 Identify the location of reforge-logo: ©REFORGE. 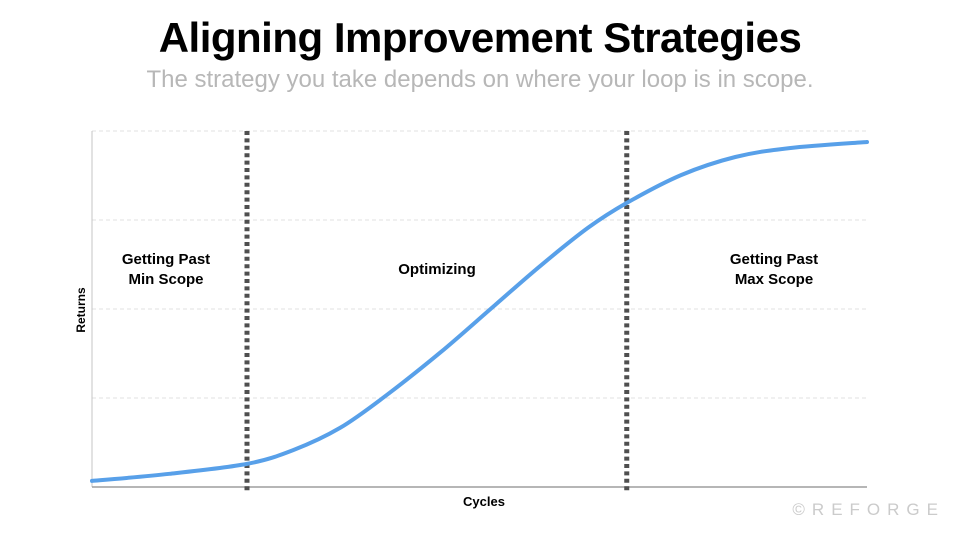
(868, 509).